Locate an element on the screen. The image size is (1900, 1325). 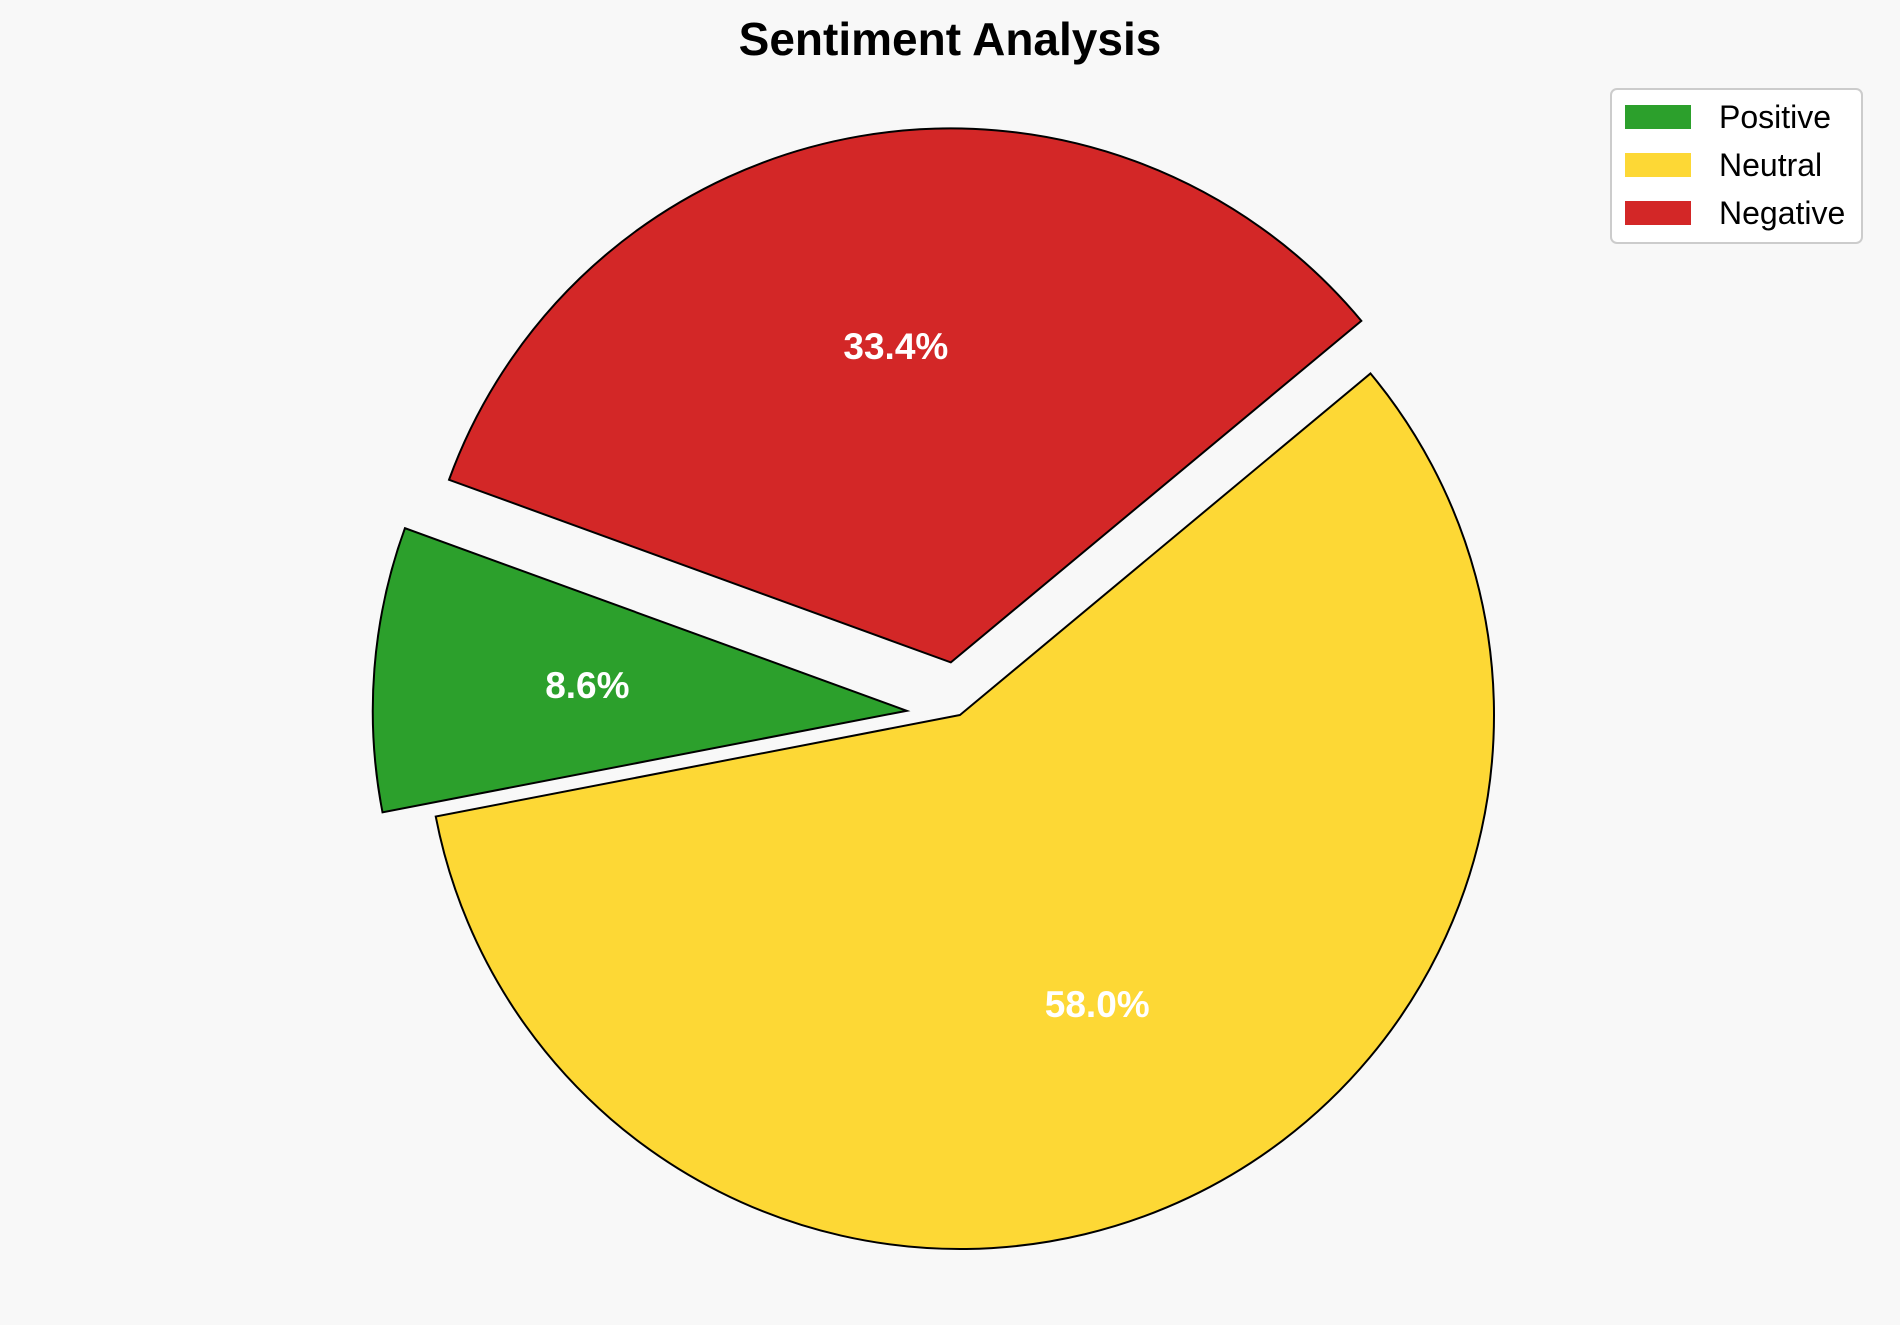
legend: Positive Neutral Negative is located at coordinates (1736, 166).